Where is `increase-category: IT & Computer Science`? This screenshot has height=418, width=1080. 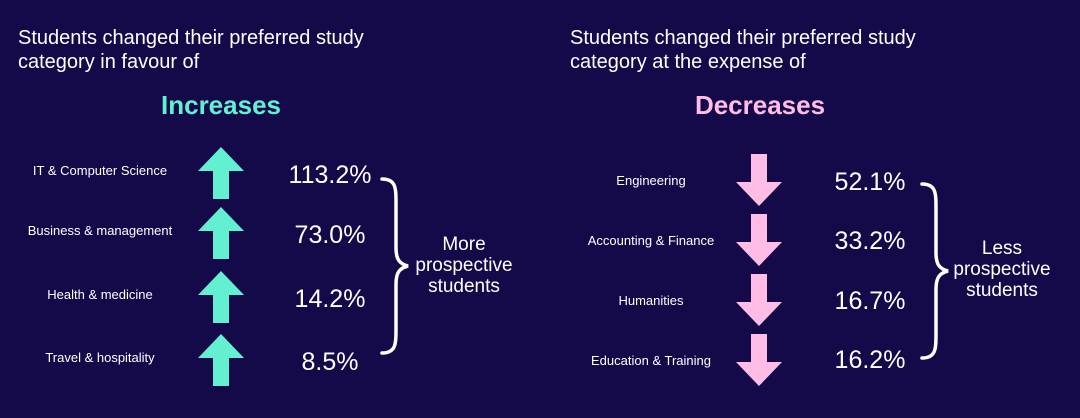
increase-category: IT & Computer Science is located at coordinates (100, 170).